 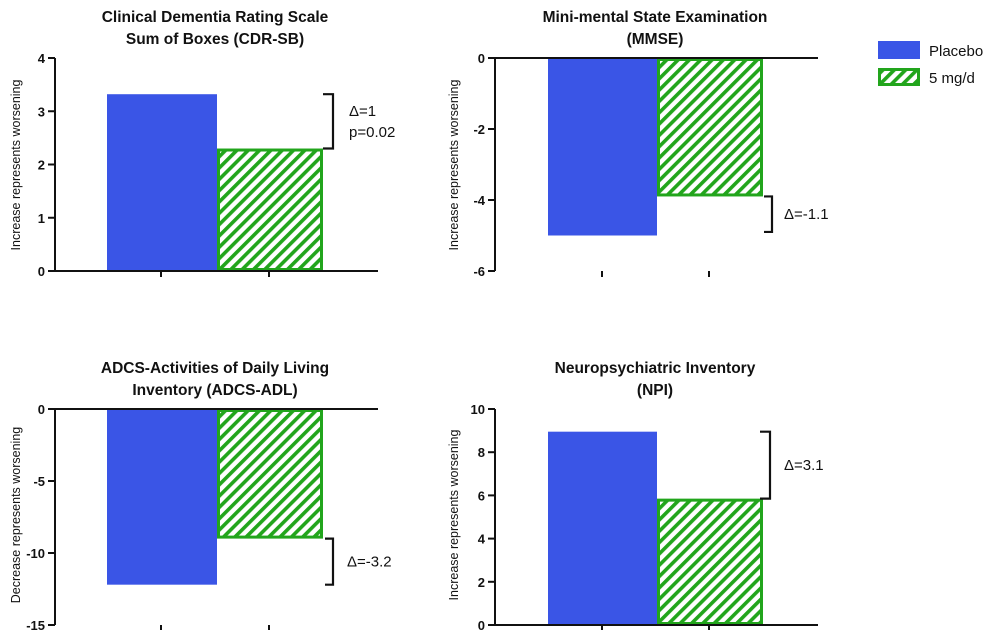 What do you see at coordinates (215, 39) in the screenshot?
I see `chart-title-line: Sum of Boxes (CDR-SB)` at bounding box center [215, 39].